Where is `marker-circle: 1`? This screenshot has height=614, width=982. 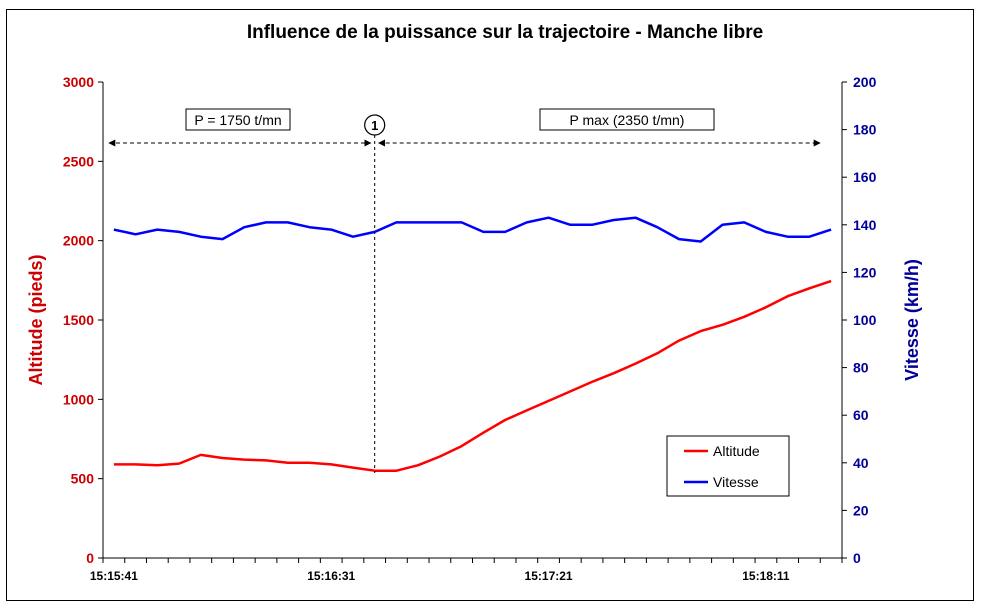
marker-circle: 1 is located at coordinates (375, 125).